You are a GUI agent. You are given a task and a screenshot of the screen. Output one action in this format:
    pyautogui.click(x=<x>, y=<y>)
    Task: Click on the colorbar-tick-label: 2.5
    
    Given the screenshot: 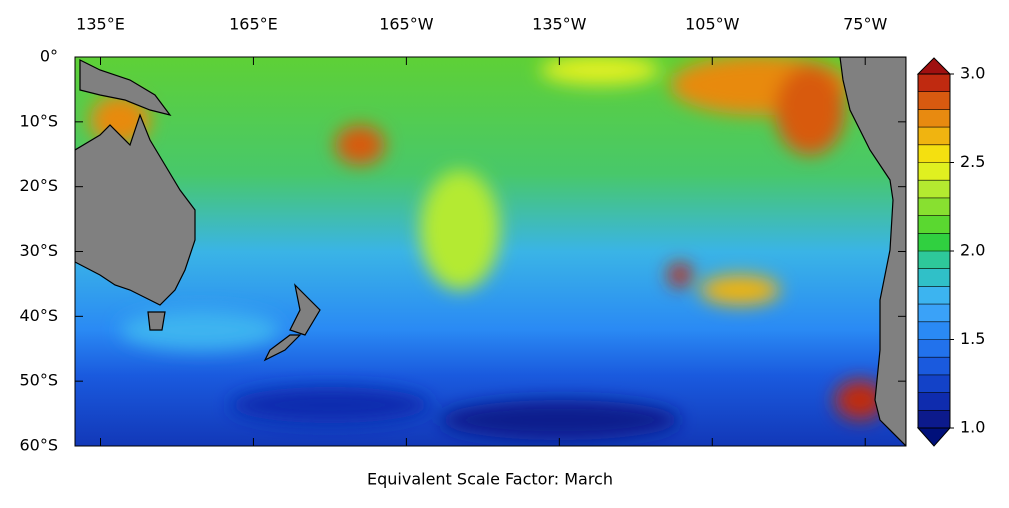 What is the action you would take?
    pyautogui.click(x=972, y=161)
    